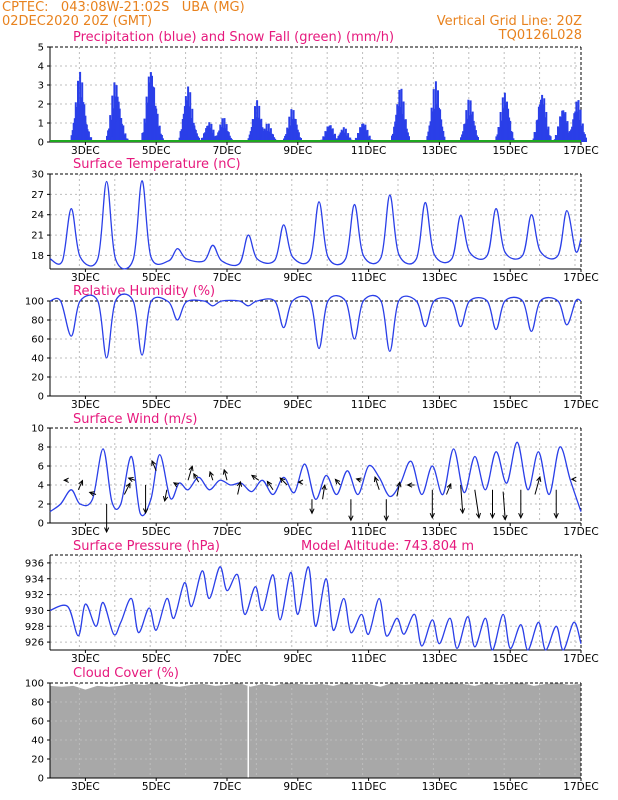 The width and height of the screenshot is (618, 800). Describe the element at coordinates (387, 546) in the screenshot. I see `model-altitude-label: Model Altitude: 743.804 m` at that location.